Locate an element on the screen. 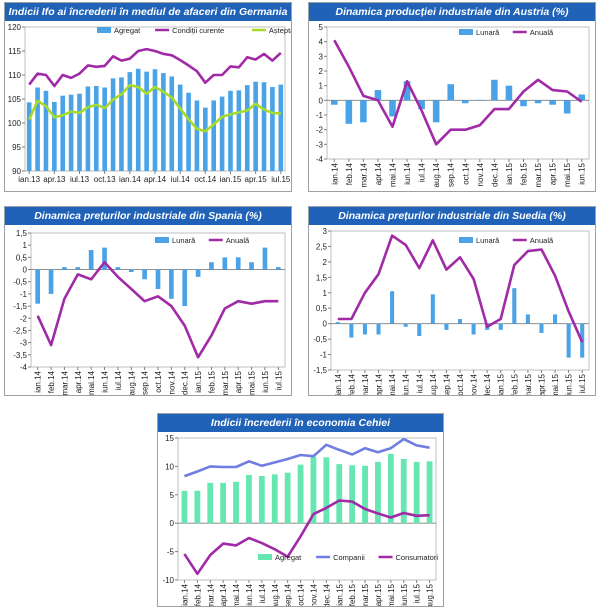 The width and height of the screenshot is (600, 610). y-tick-label: -2,5 is located at coordinates (20, 330).